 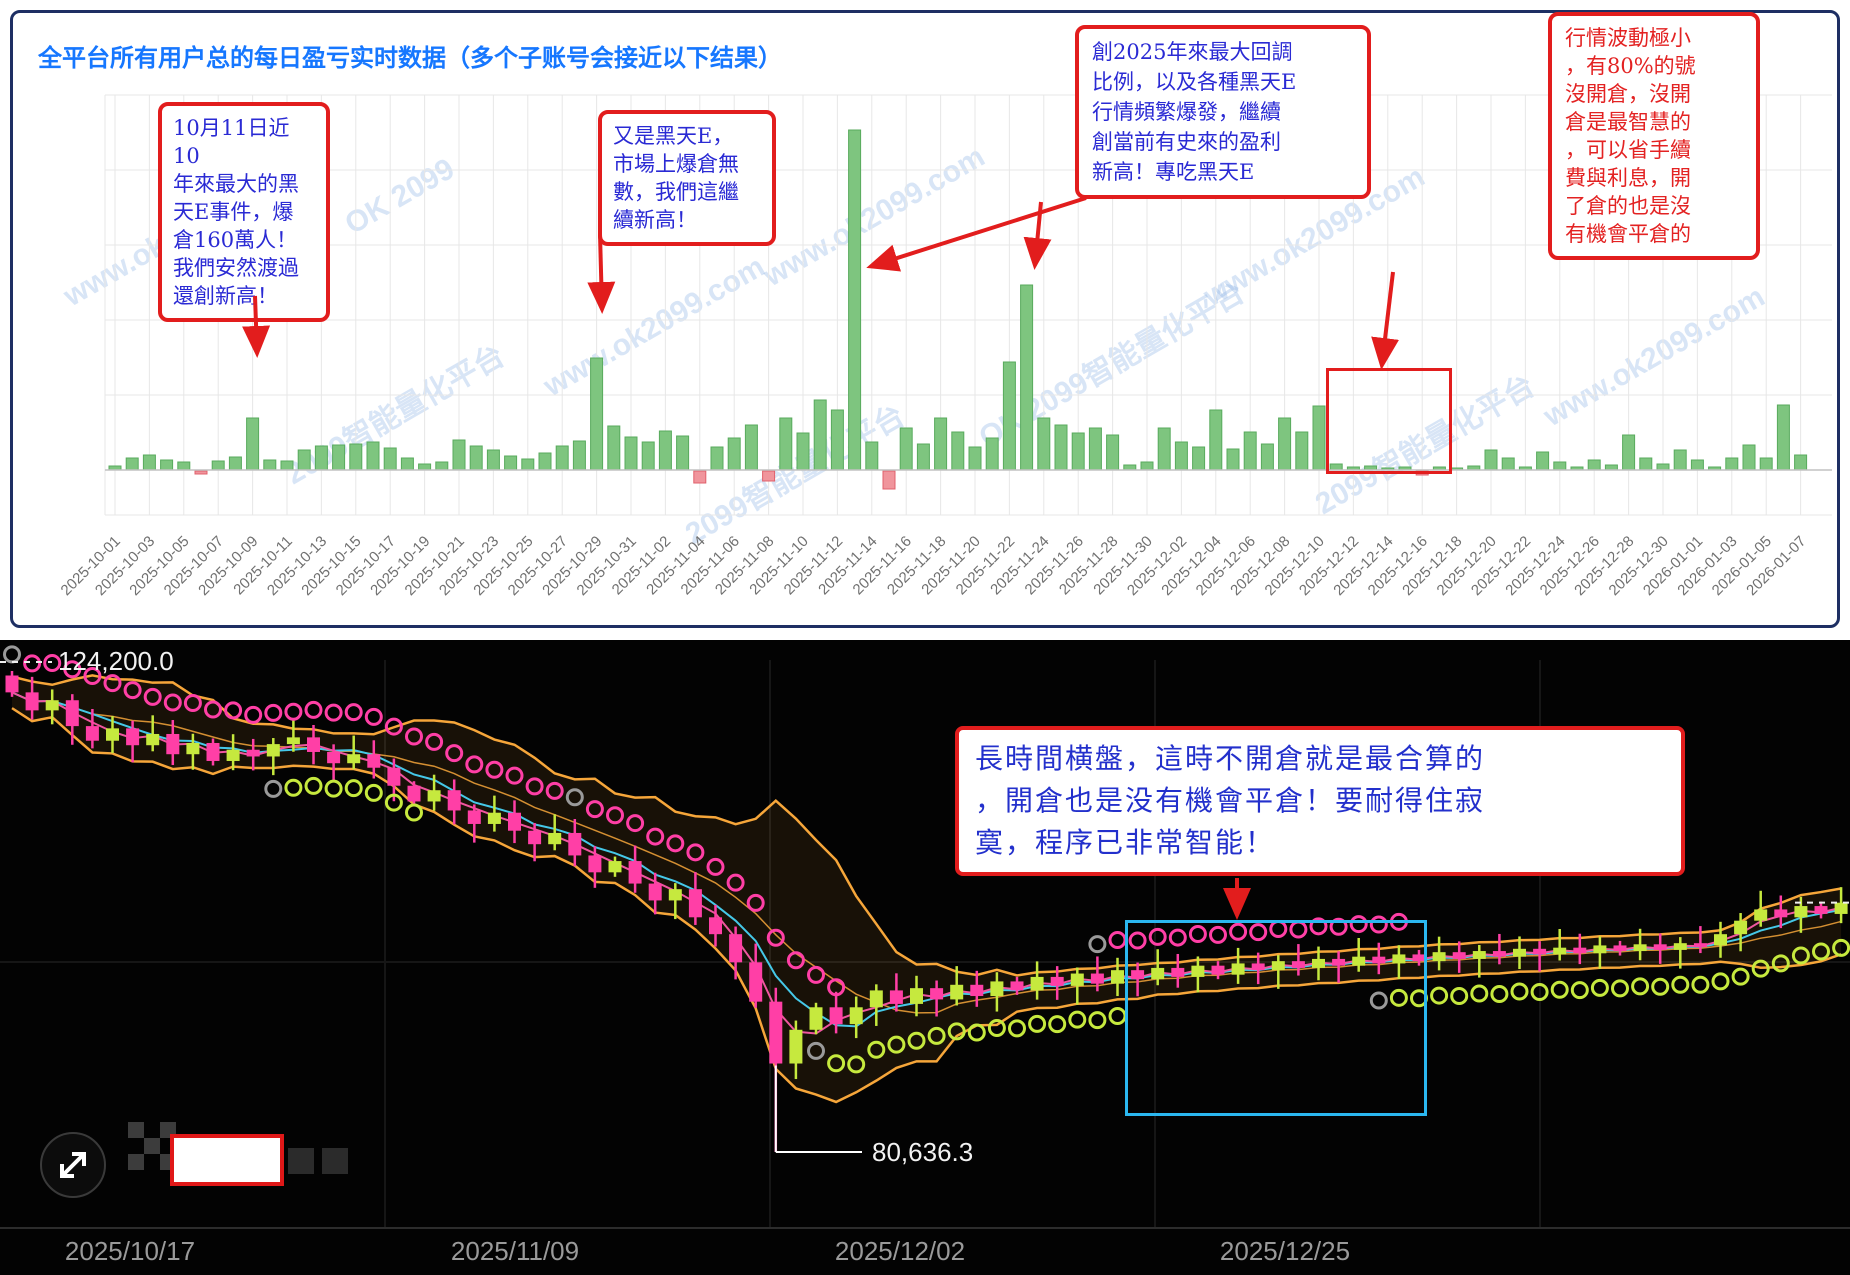 I want to click on time-axis-label: 2025/11/09, so click(x=515, y=1251).